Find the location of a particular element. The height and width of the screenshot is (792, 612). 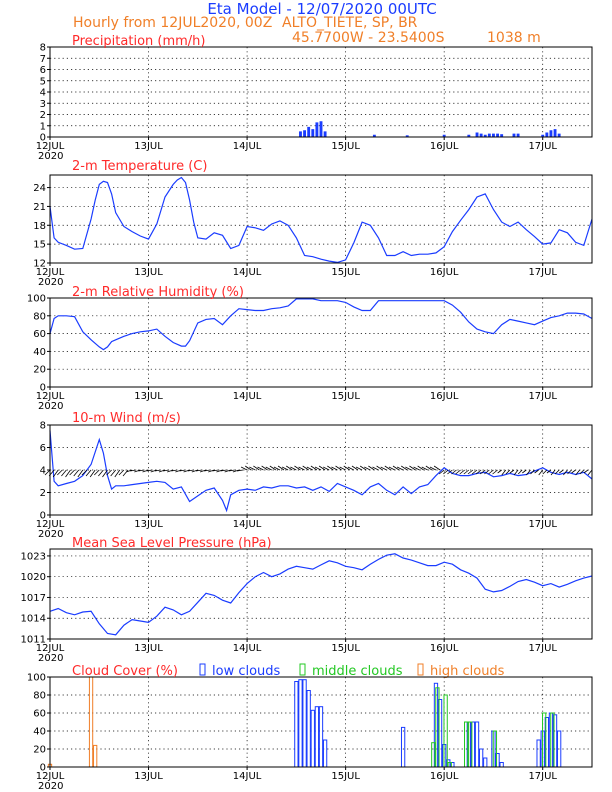

temperature-series-line is located at coordinates (321, 220).